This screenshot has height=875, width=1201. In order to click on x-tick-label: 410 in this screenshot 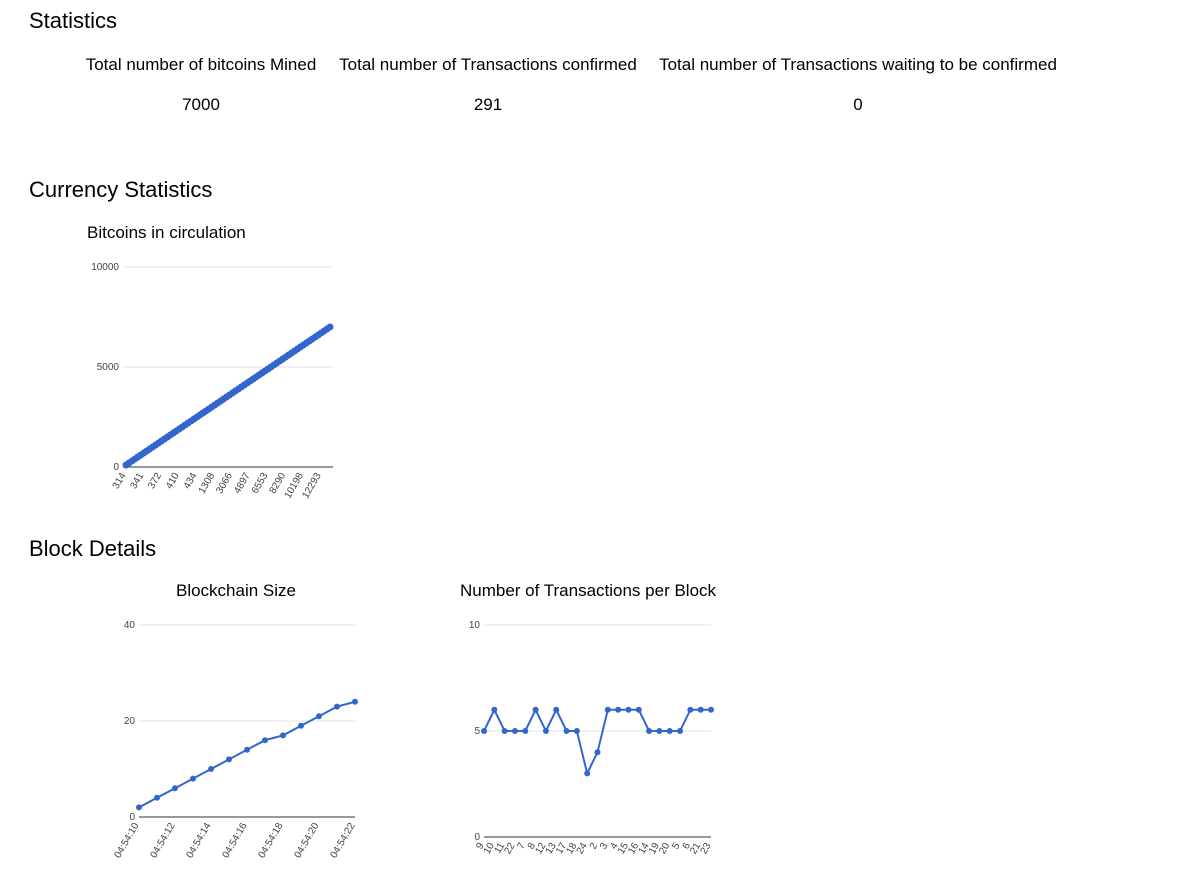, I will do `click(173, 481)`.